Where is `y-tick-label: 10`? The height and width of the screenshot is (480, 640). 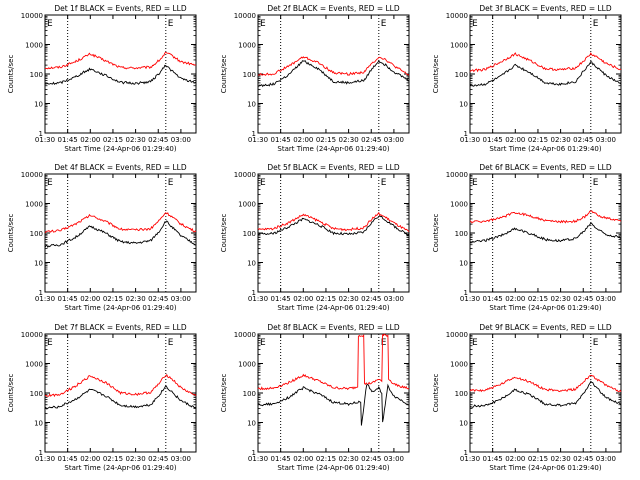
y-tick-label: 10 is located at coordinates (251, 424).